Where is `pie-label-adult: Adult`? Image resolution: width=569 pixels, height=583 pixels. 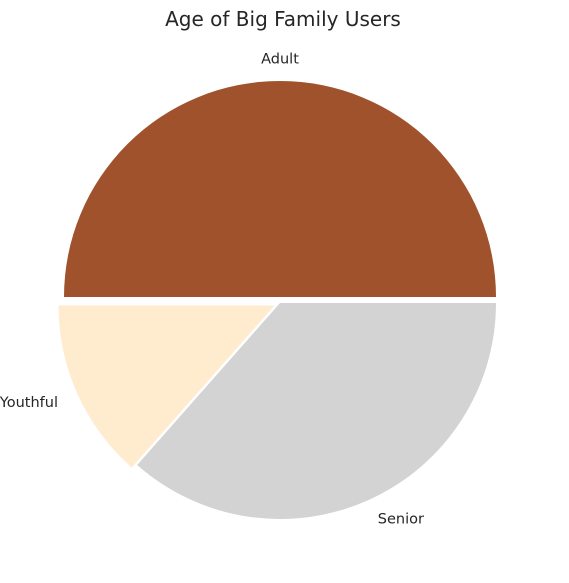 pie-label-adult: Adult is located at coordinates (280, 59).